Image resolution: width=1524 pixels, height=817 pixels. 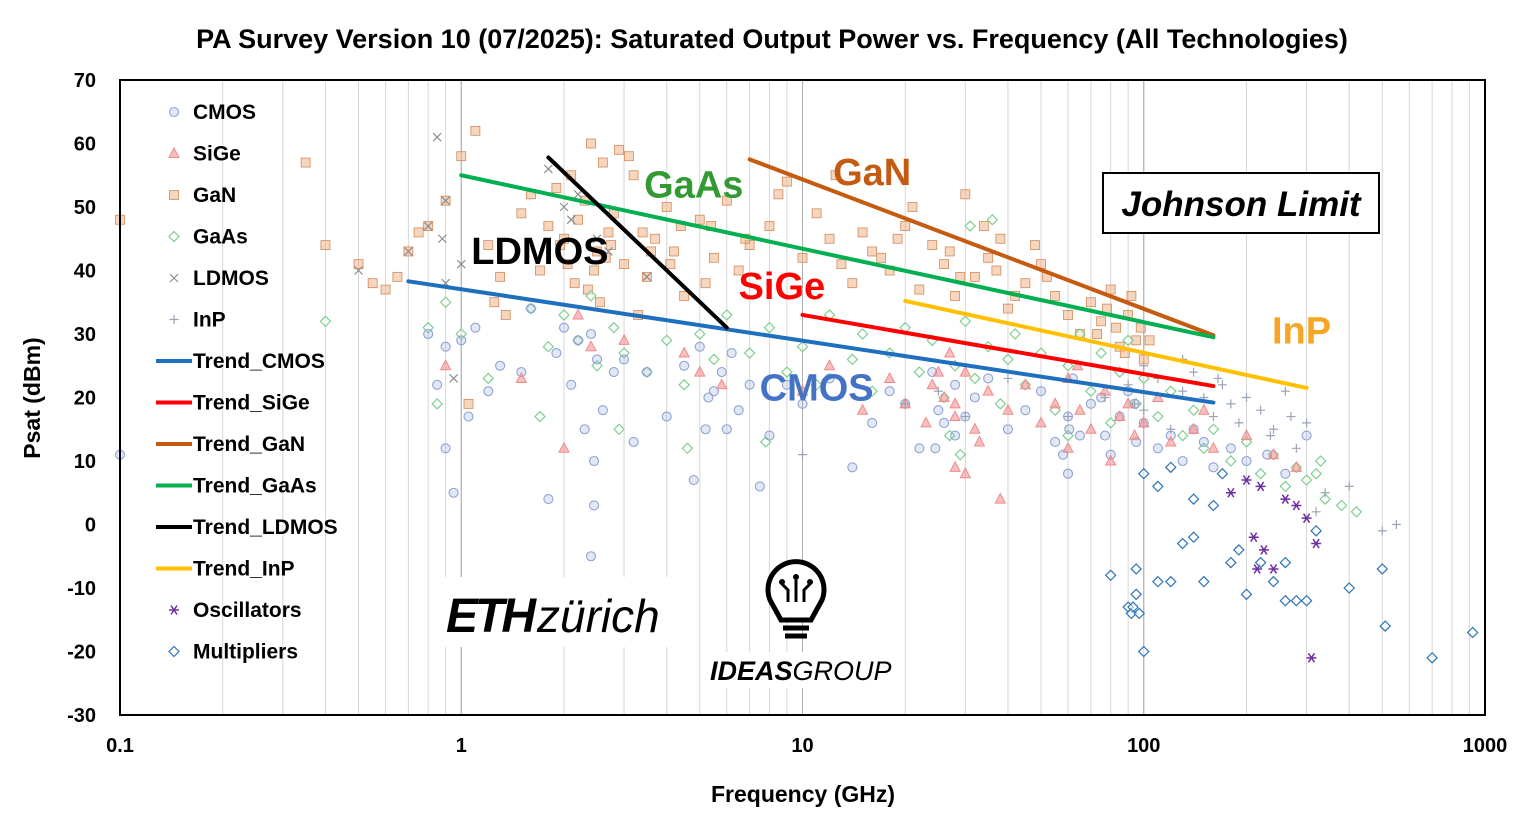 I want to click on series-ldmos, so click(x=503, y=257).